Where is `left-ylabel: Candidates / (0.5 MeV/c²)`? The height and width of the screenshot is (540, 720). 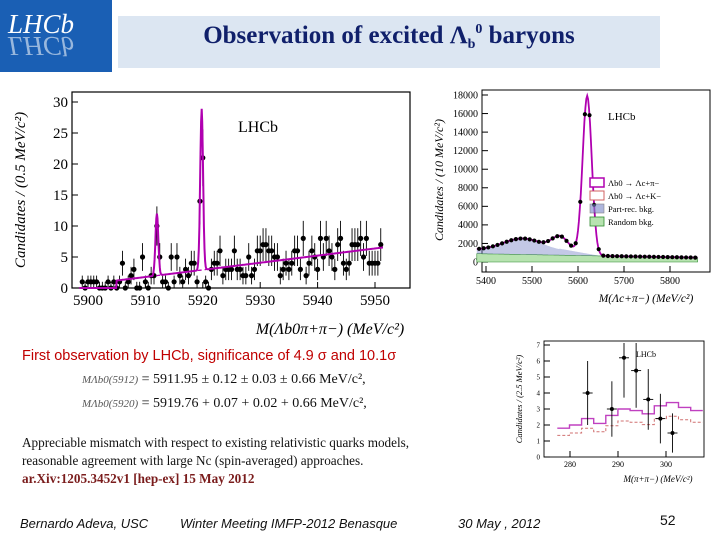
left-ylabel: Candidates / (0.5 MeV/c²) is located at coordinates (21, 190).